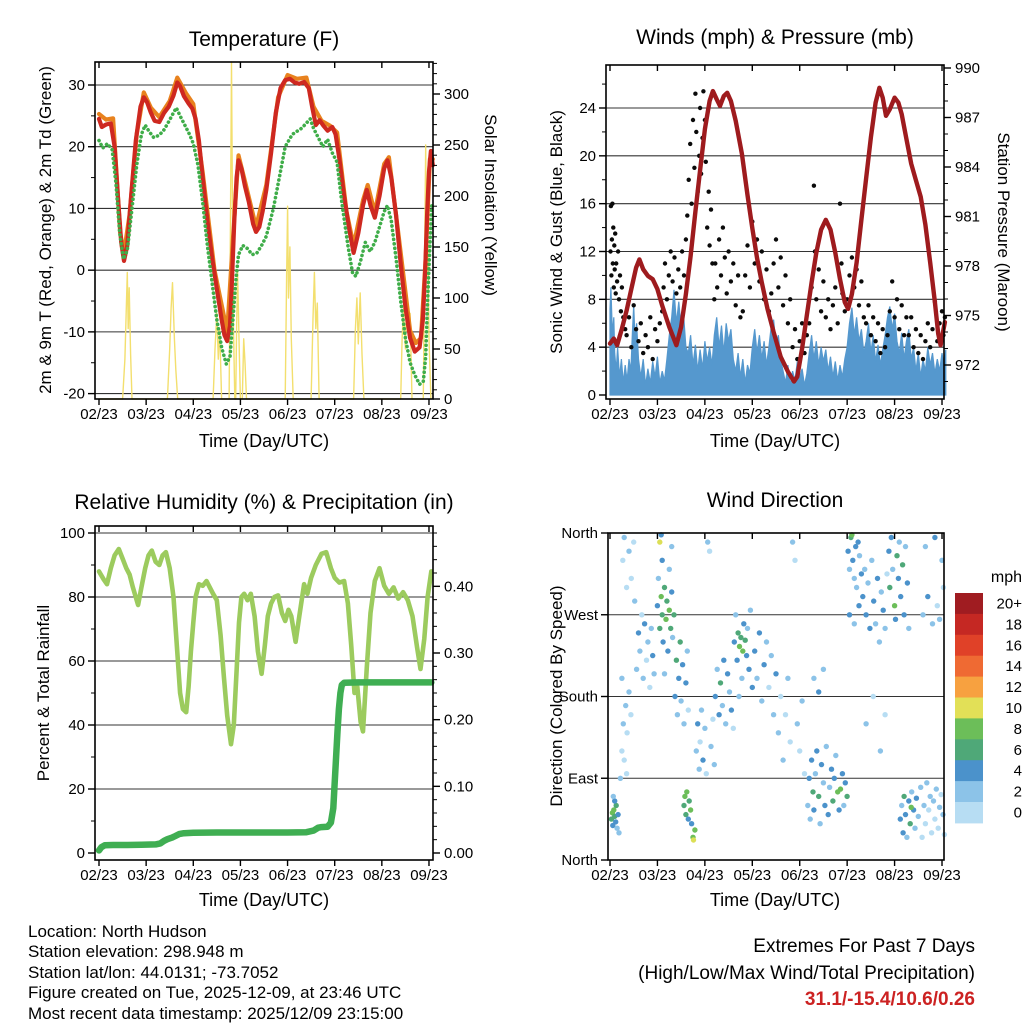 The width and height of the screenshot is (1024, 1024). What do you see at coordinates (583, 778) in the screenshot?
I see `svg-text: East` at bounding box center [583, 778].